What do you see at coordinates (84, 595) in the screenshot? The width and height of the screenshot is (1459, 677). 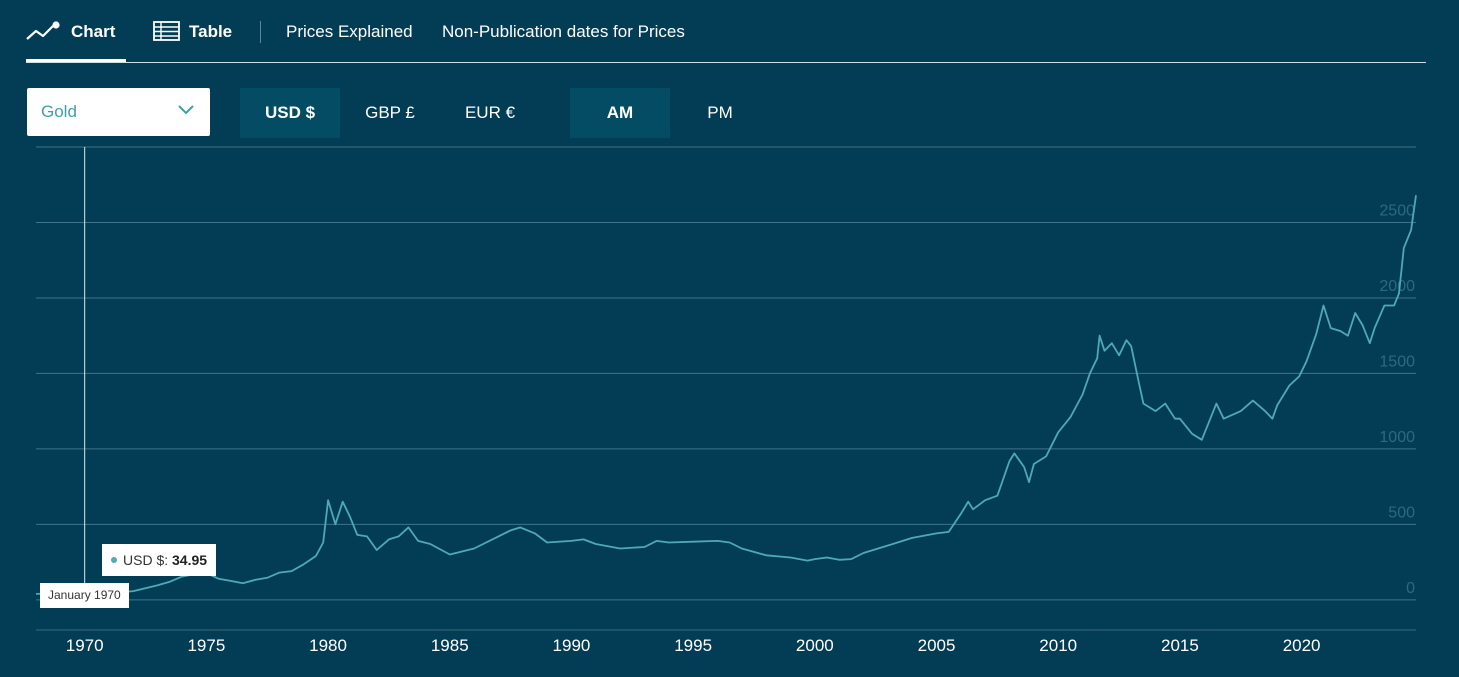 I see `tooltip-date: January 1970` at bounding box center [84, 595].